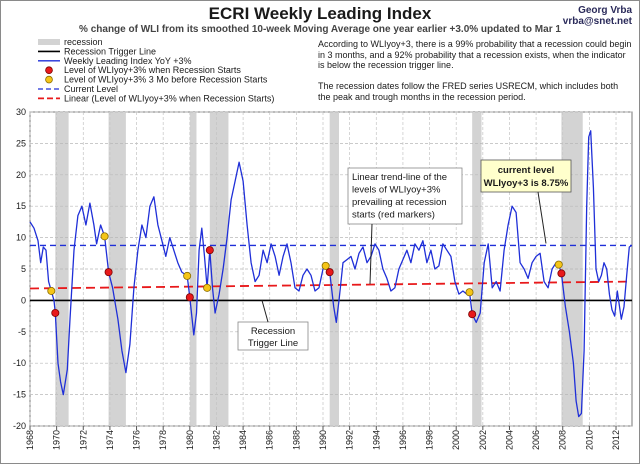  I want to click on y-tick-label--5: -5, so click(22, 332).